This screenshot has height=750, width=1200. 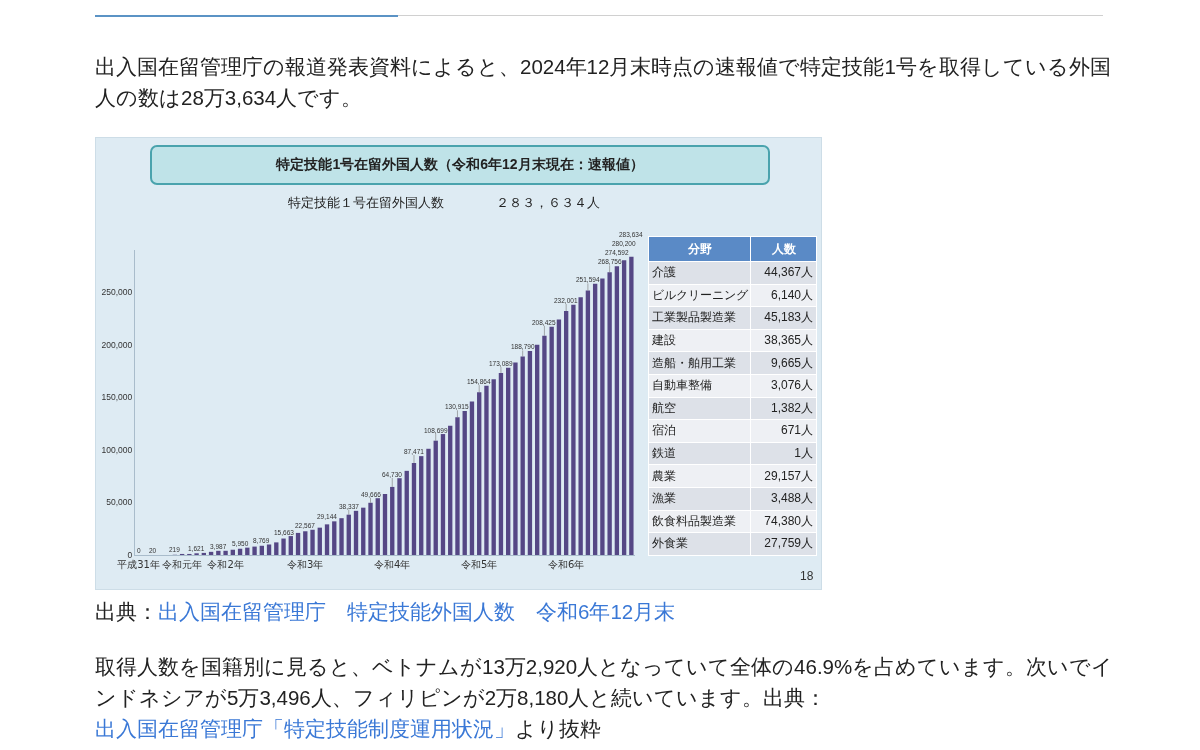 I want to click on category-label: 自動車整備, so click(x=699, y=386).